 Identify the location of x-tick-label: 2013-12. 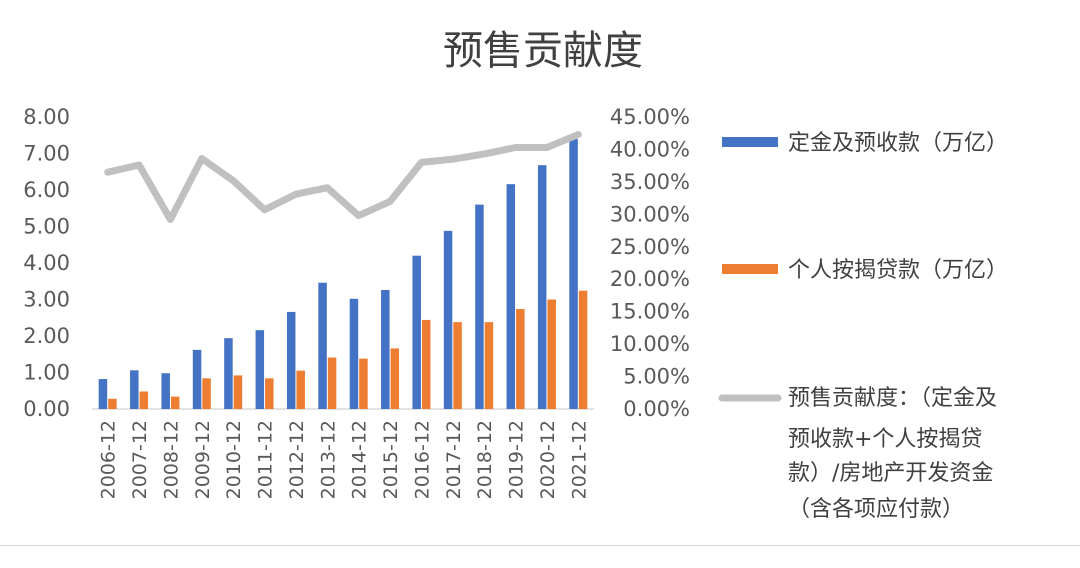
(328, 459).